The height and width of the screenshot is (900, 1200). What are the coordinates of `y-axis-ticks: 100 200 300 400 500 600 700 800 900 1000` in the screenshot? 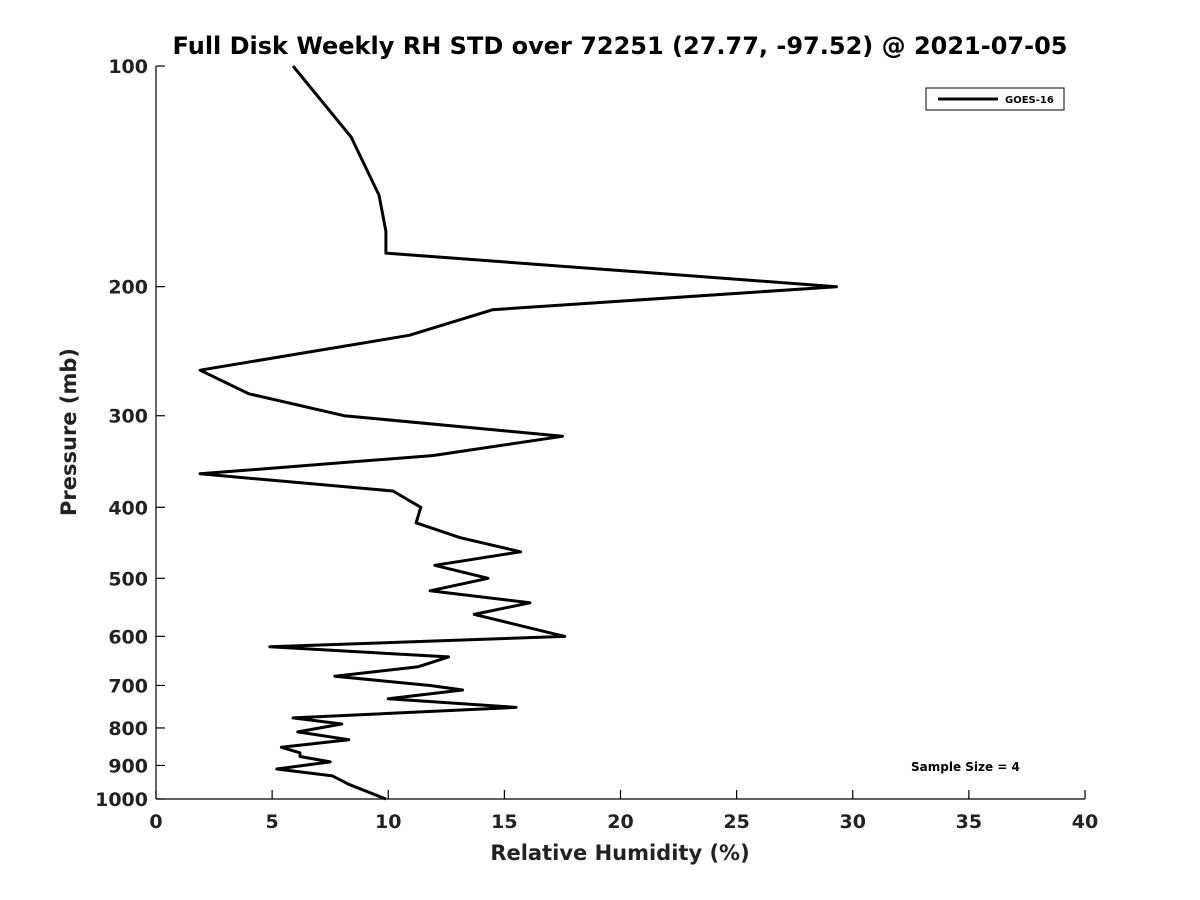 It's located at (130, 433).